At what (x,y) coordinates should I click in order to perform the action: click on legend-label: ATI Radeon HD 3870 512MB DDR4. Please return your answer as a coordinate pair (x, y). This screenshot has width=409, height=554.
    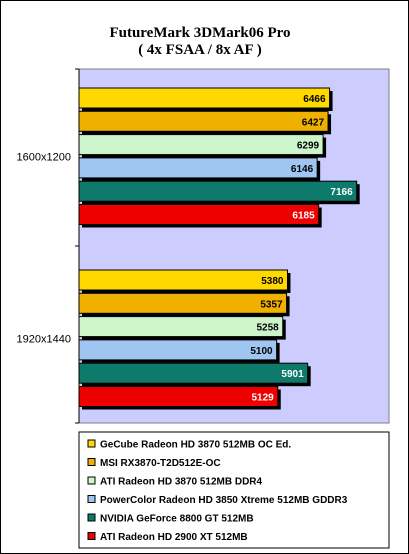
    Looking at the image, I should click on (181, 482).